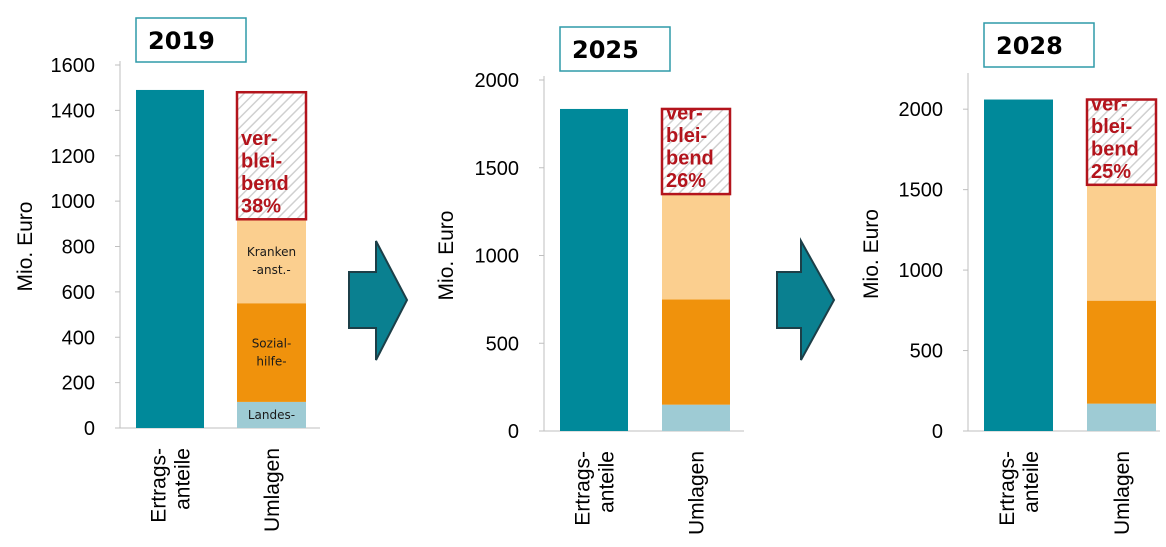 The image size is (1166, 547). Describe the element at coordinates (271, 362) in the screenshot. I see `segment-label-sozial: hilfe-` at that location.